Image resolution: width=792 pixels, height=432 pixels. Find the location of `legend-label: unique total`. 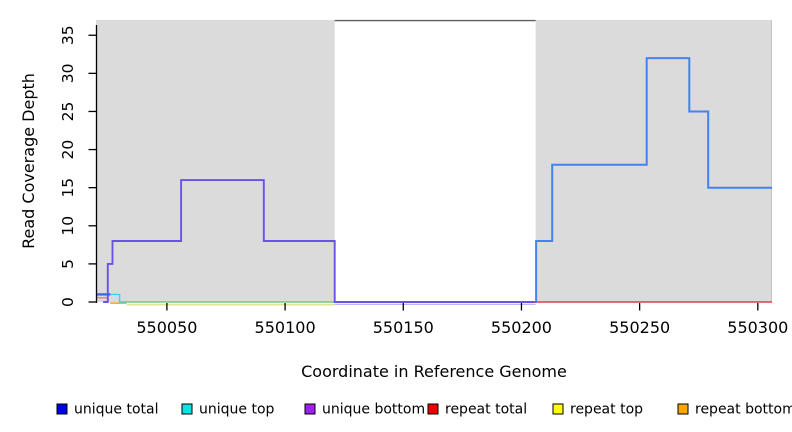

legend-label: unique total is located at coordinates (116, 410).